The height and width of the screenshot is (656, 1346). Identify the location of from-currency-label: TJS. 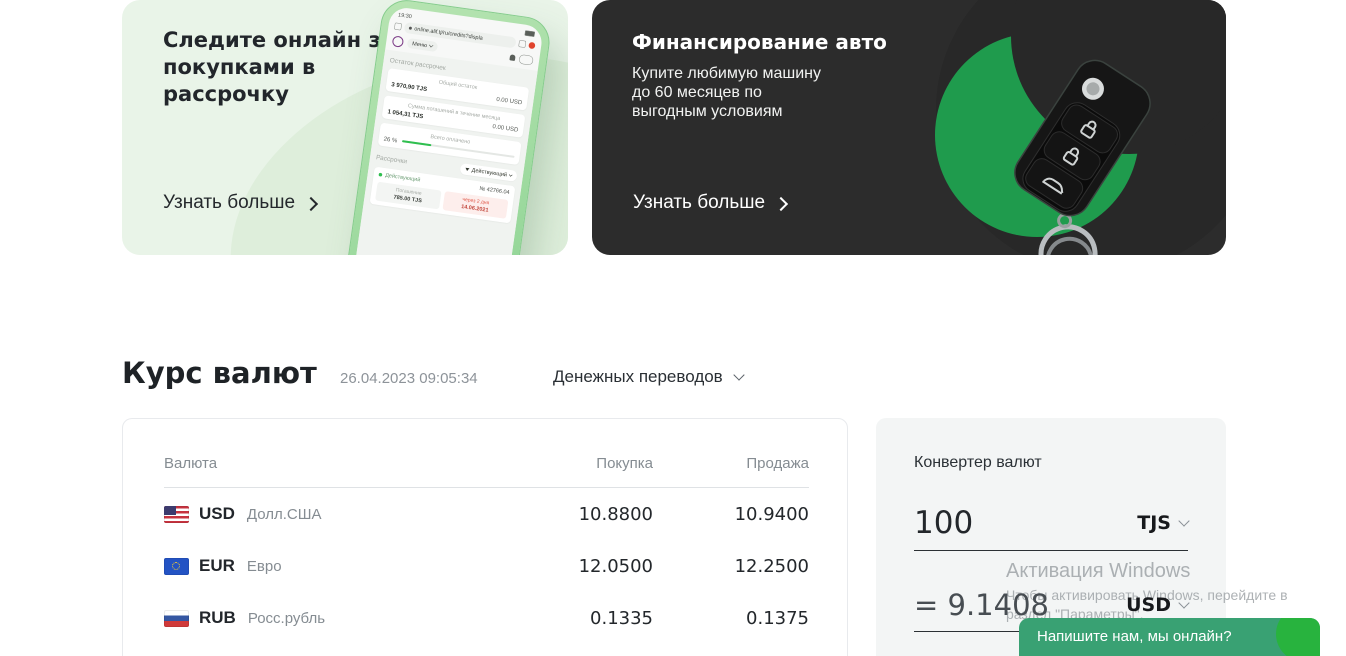
(1154, 523).